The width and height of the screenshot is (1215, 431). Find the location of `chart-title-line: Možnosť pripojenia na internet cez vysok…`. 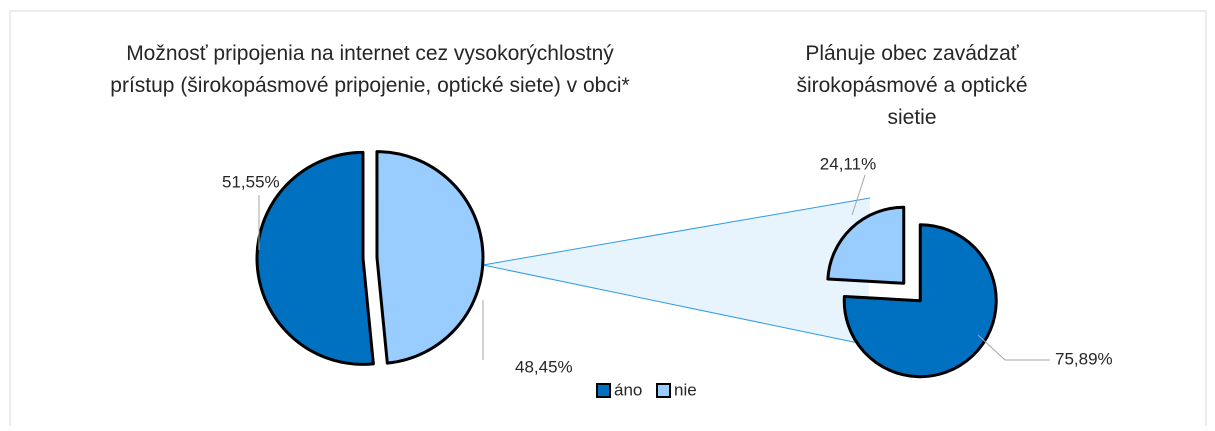

chart-title-line: Možnosť pripojenia na internet cez vysok… is located at coordinates (370, 53).